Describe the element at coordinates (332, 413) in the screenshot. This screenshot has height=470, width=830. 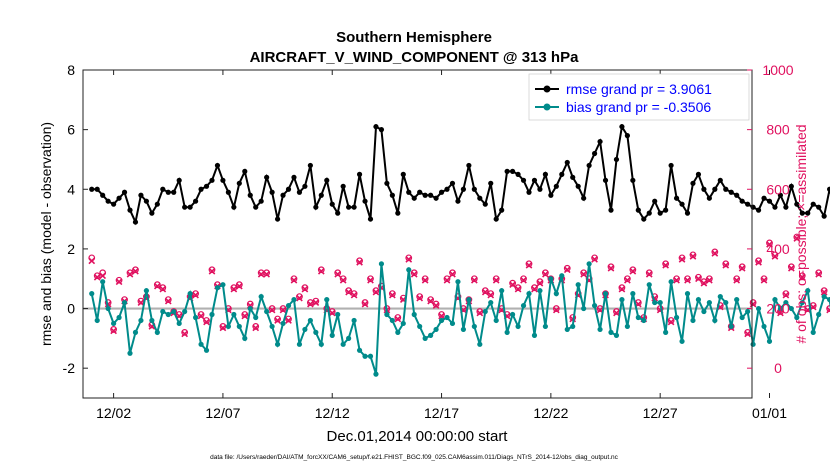
I see `x-tick-label: 12/12` at that location.